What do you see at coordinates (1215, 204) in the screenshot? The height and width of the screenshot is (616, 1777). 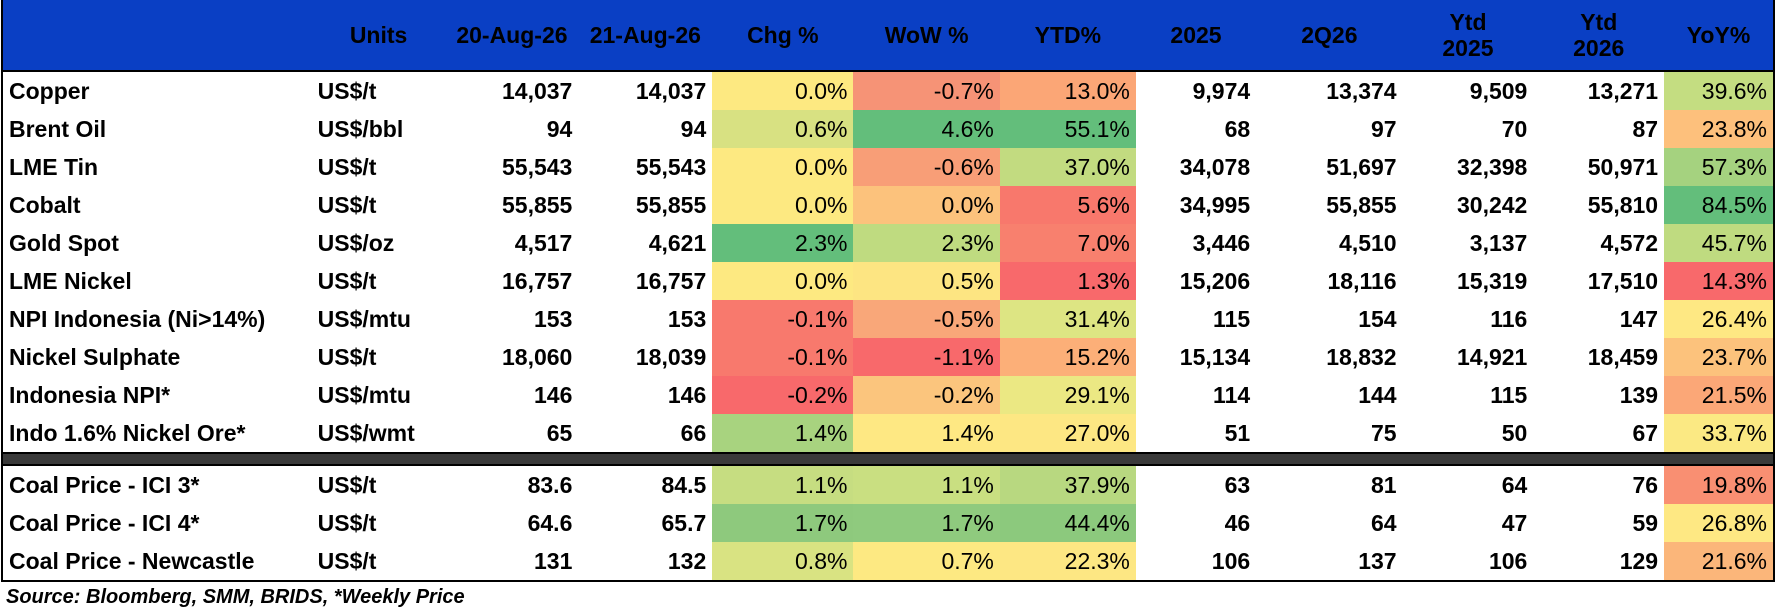 I see `avg-2025-cell: 34,995` at bounding box center [1215, 204].